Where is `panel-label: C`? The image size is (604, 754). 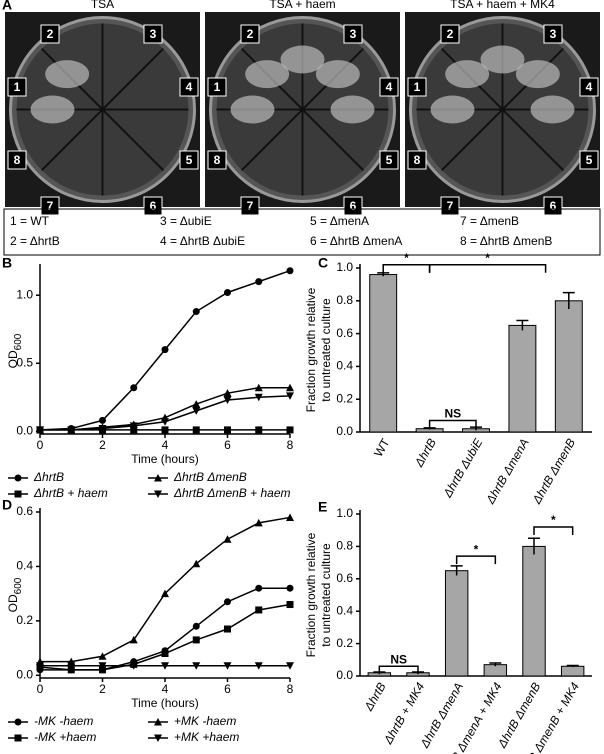
panel-label: C is located at coordinates (323, 263).